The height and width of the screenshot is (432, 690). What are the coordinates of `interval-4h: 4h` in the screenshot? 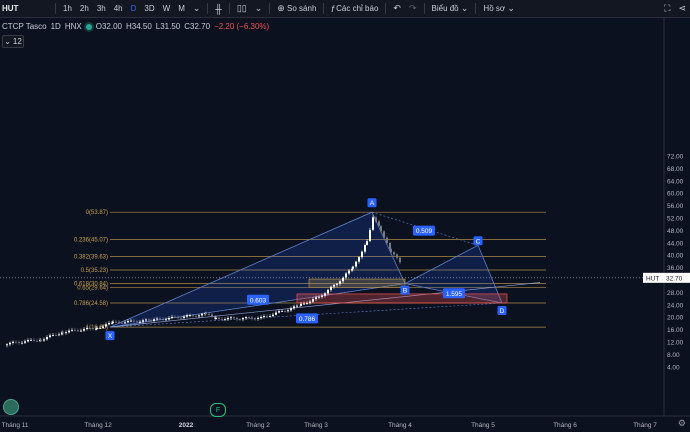 It's located at (118, 8).